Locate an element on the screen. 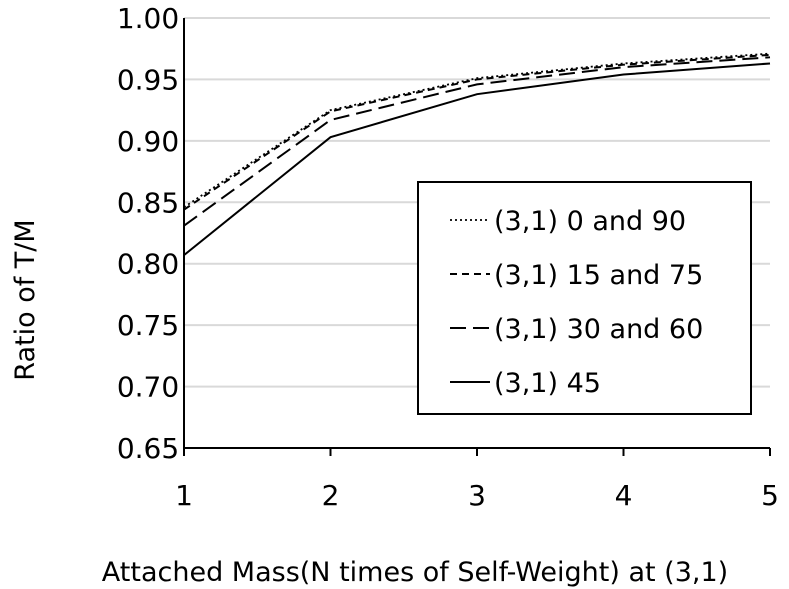  y-tick-labels: 0.65 0.70 0.75 0.80 0.85 0.90 0.95 1.00 is located at coordinates (148, 233).